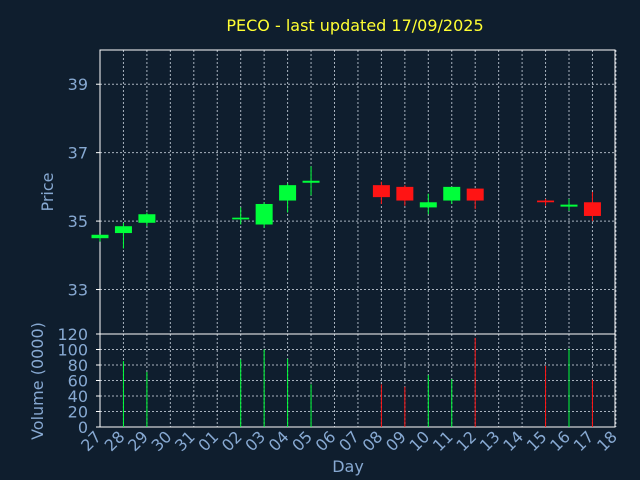 Image resolution: width=640 pixels, height=480 pixels. I want to click on volume-tick-label: 0, so click(83, 427).